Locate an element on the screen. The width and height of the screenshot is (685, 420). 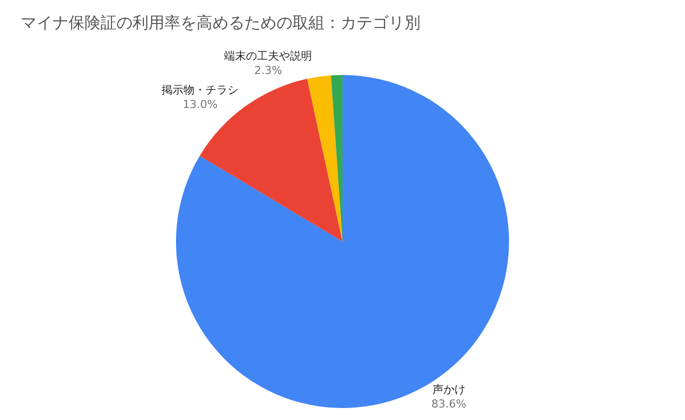
data-label: 83.6% is located at coordinates (448, 403).